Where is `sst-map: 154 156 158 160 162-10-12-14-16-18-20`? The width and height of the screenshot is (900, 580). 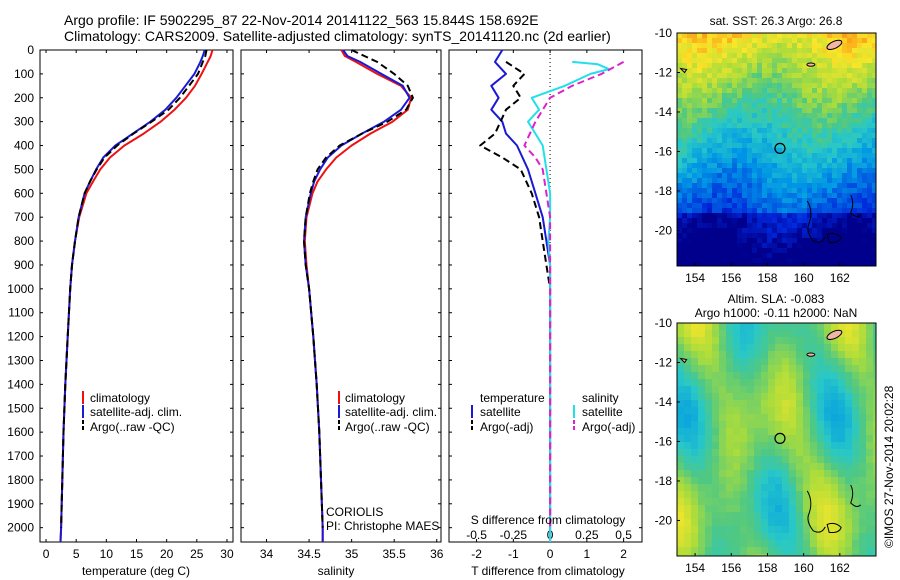 sst-map: 154 156 158 160 162-10-12-14-16-18-20 is located at coordinates (766, 155).